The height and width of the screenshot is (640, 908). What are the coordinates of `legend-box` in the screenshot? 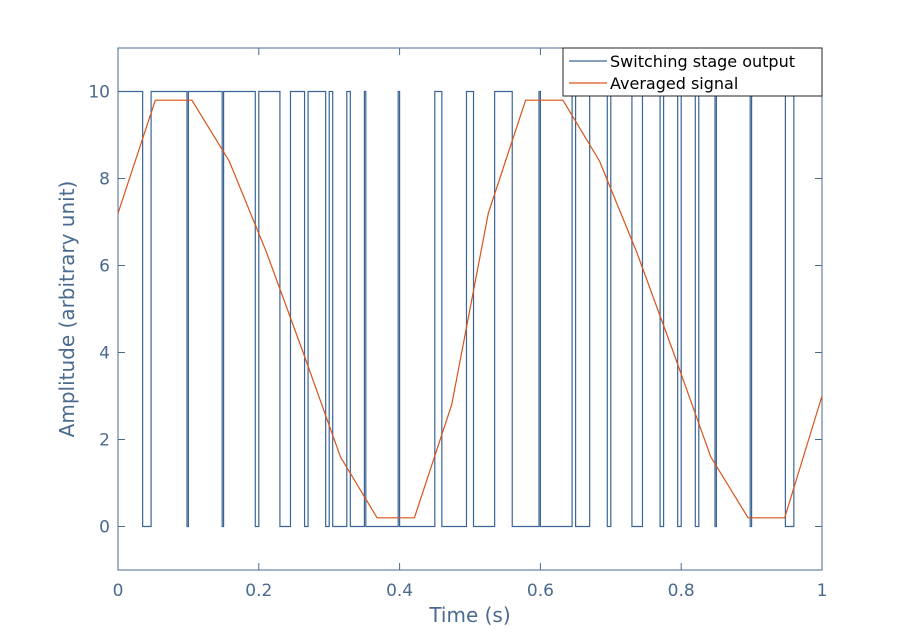 It's located at (692, 72).